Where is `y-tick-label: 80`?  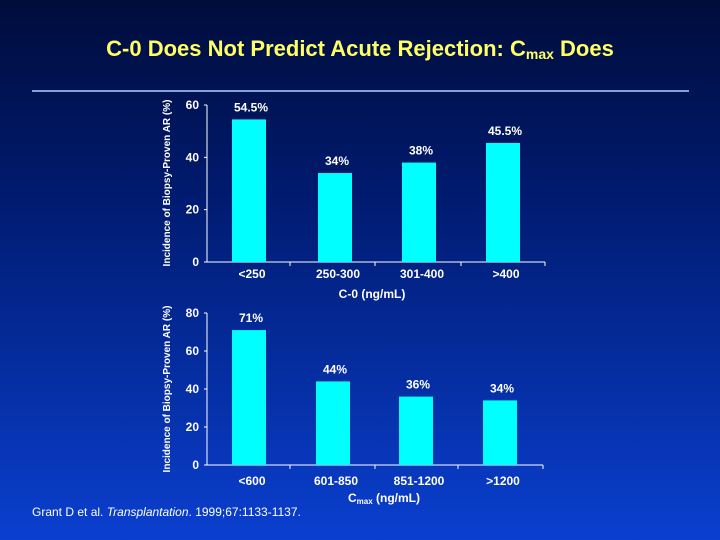
y-tick-label: 80 is located at coordinates (193, 313).